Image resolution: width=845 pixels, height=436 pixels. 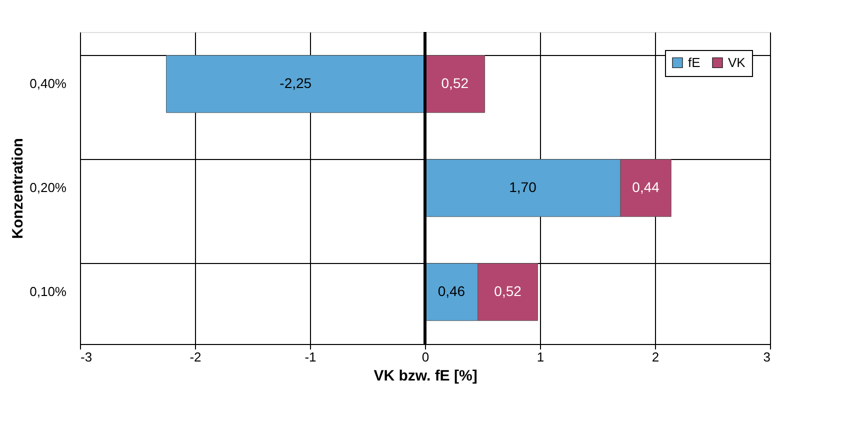 What do you see at coordinates (766, 357) in the screenshot?
I see `x-tick-label: 3` at bounding box center [766, 357].